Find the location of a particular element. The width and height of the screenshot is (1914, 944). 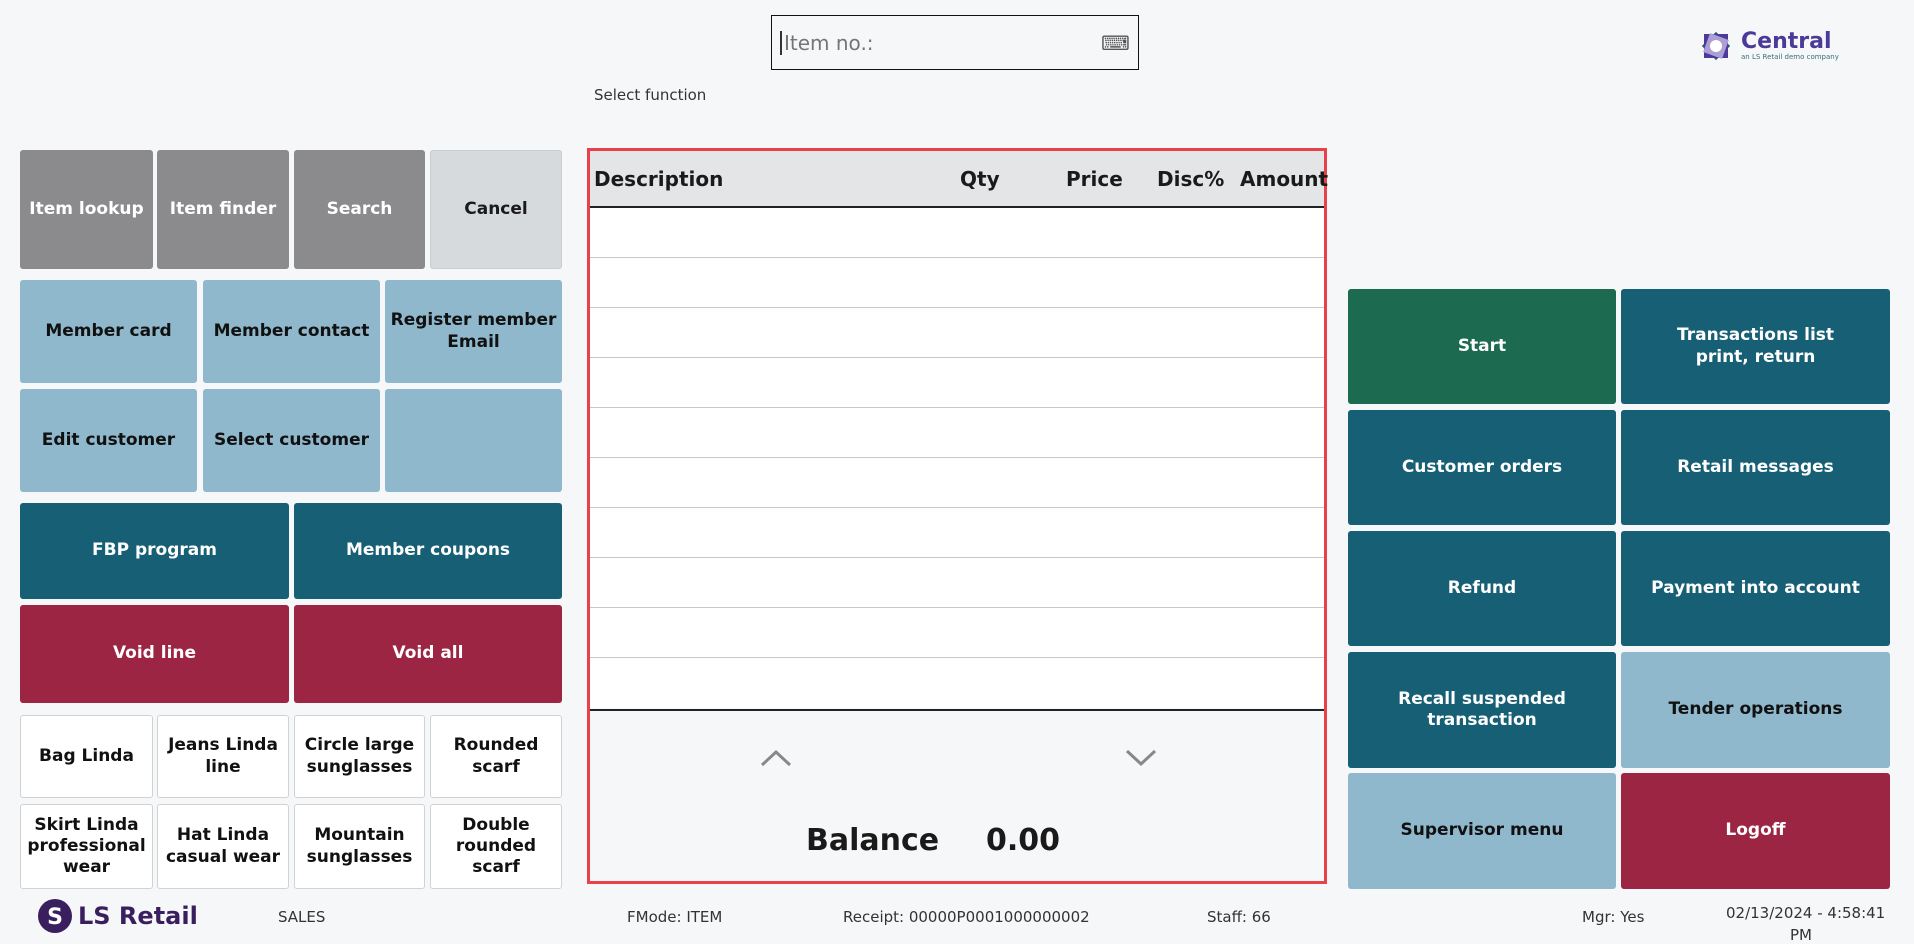

tender-operations-button: Tender operations is located at coordinates (1755, 710).